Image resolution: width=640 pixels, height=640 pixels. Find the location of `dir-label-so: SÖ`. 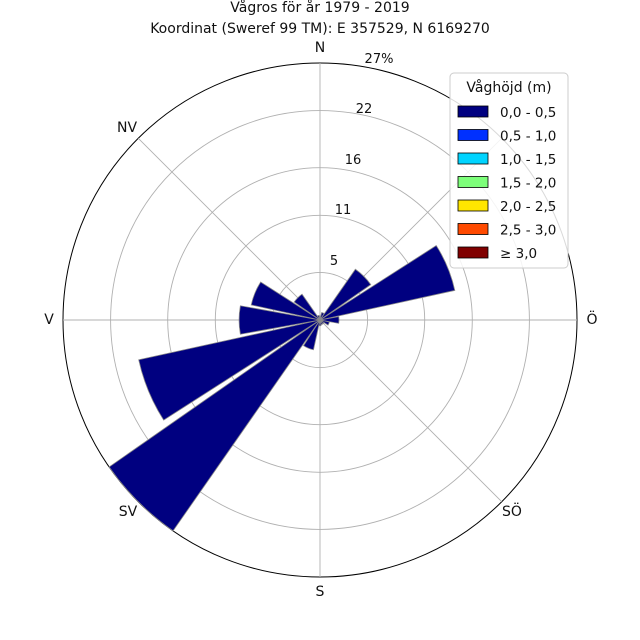

dir-label-so: SÖ is located at coordinates (512, 511).